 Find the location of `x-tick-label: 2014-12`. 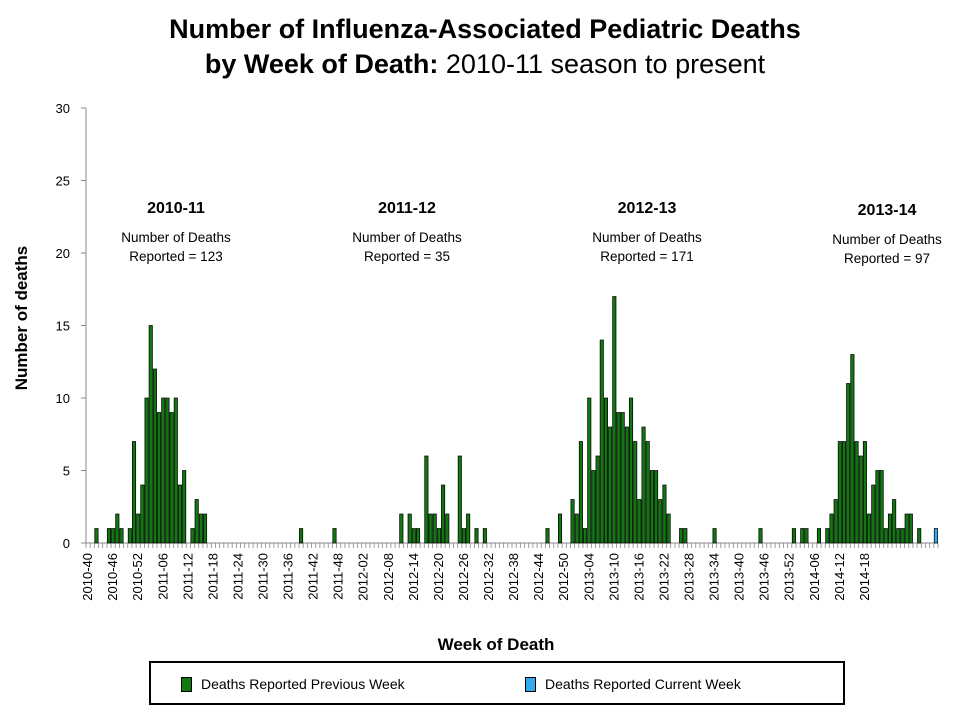

x-tick-label: 2014-12 is located at coordinates (839, 577).